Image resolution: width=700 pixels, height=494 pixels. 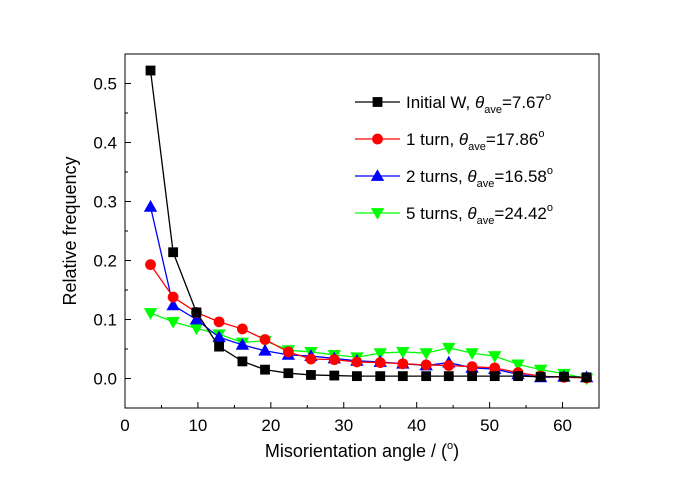 What do you see at coordinates (105, 320) in the screenshot?
I see `y-tick-label: 0.1` at bounding box center [105, 320].